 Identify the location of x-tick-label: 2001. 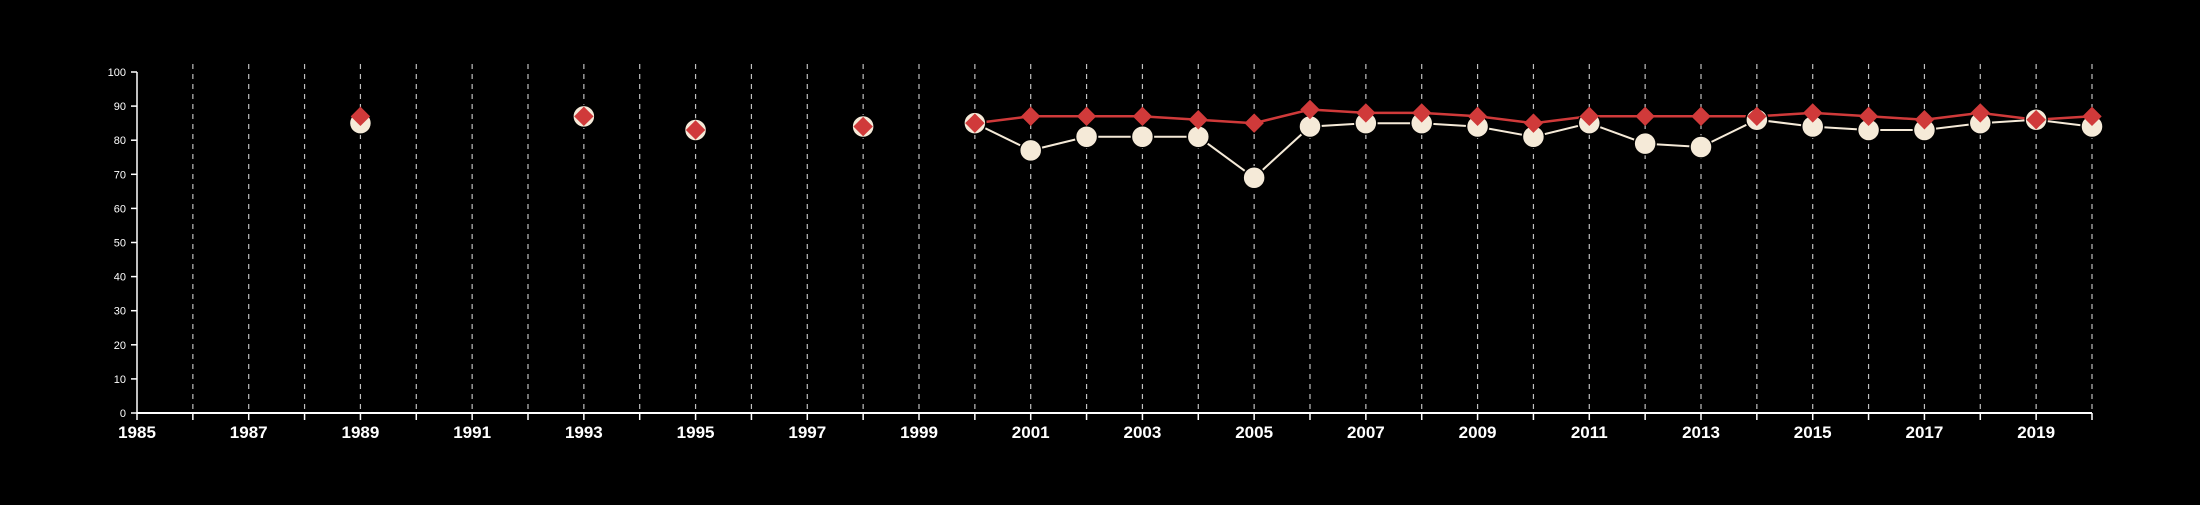
(1031, 432).